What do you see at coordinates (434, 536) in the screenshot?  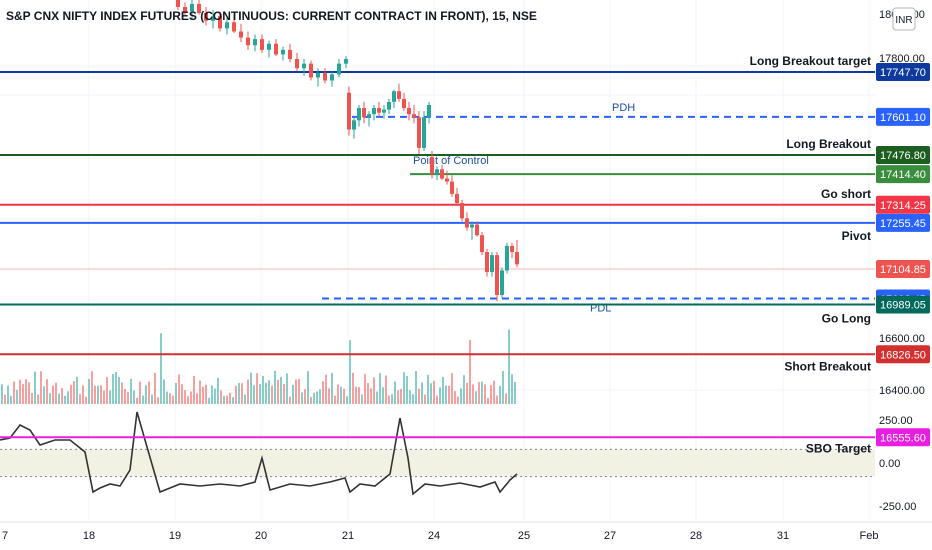 I see `date-tick-label: 24` at bounding box center [434, 536].